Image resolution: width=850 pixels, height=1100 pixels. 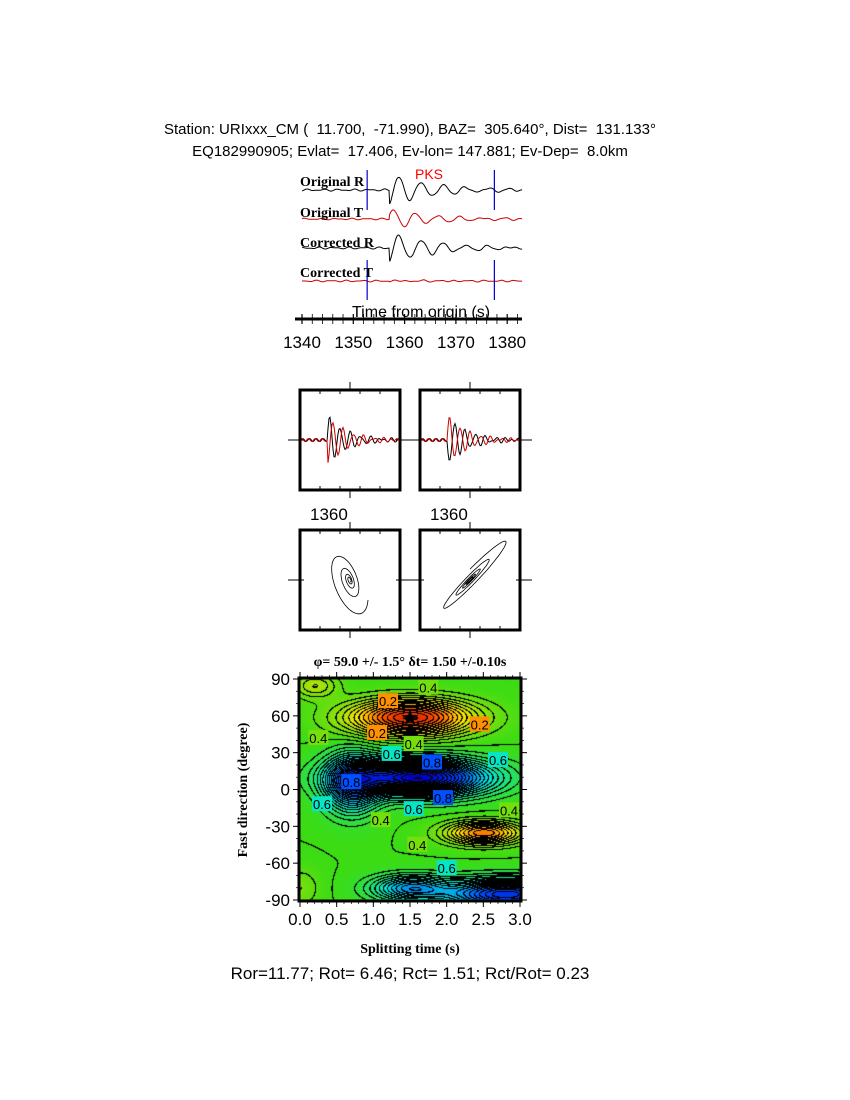 I want to click on y-tick-label: 60, so click(x=280, y=716).